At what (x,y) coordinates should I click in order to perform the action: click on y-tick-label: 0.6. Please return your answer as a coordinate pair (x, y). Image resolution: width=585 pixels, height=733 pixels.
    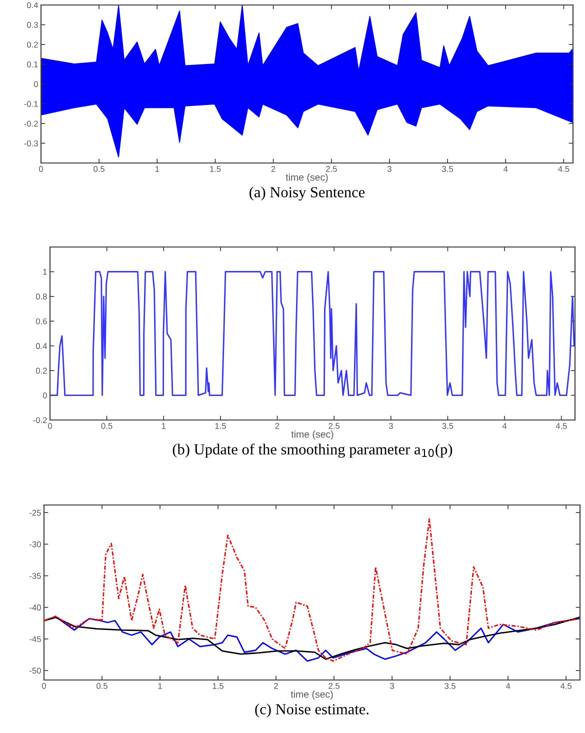
    Looking at the image, I should click on (41, 321).